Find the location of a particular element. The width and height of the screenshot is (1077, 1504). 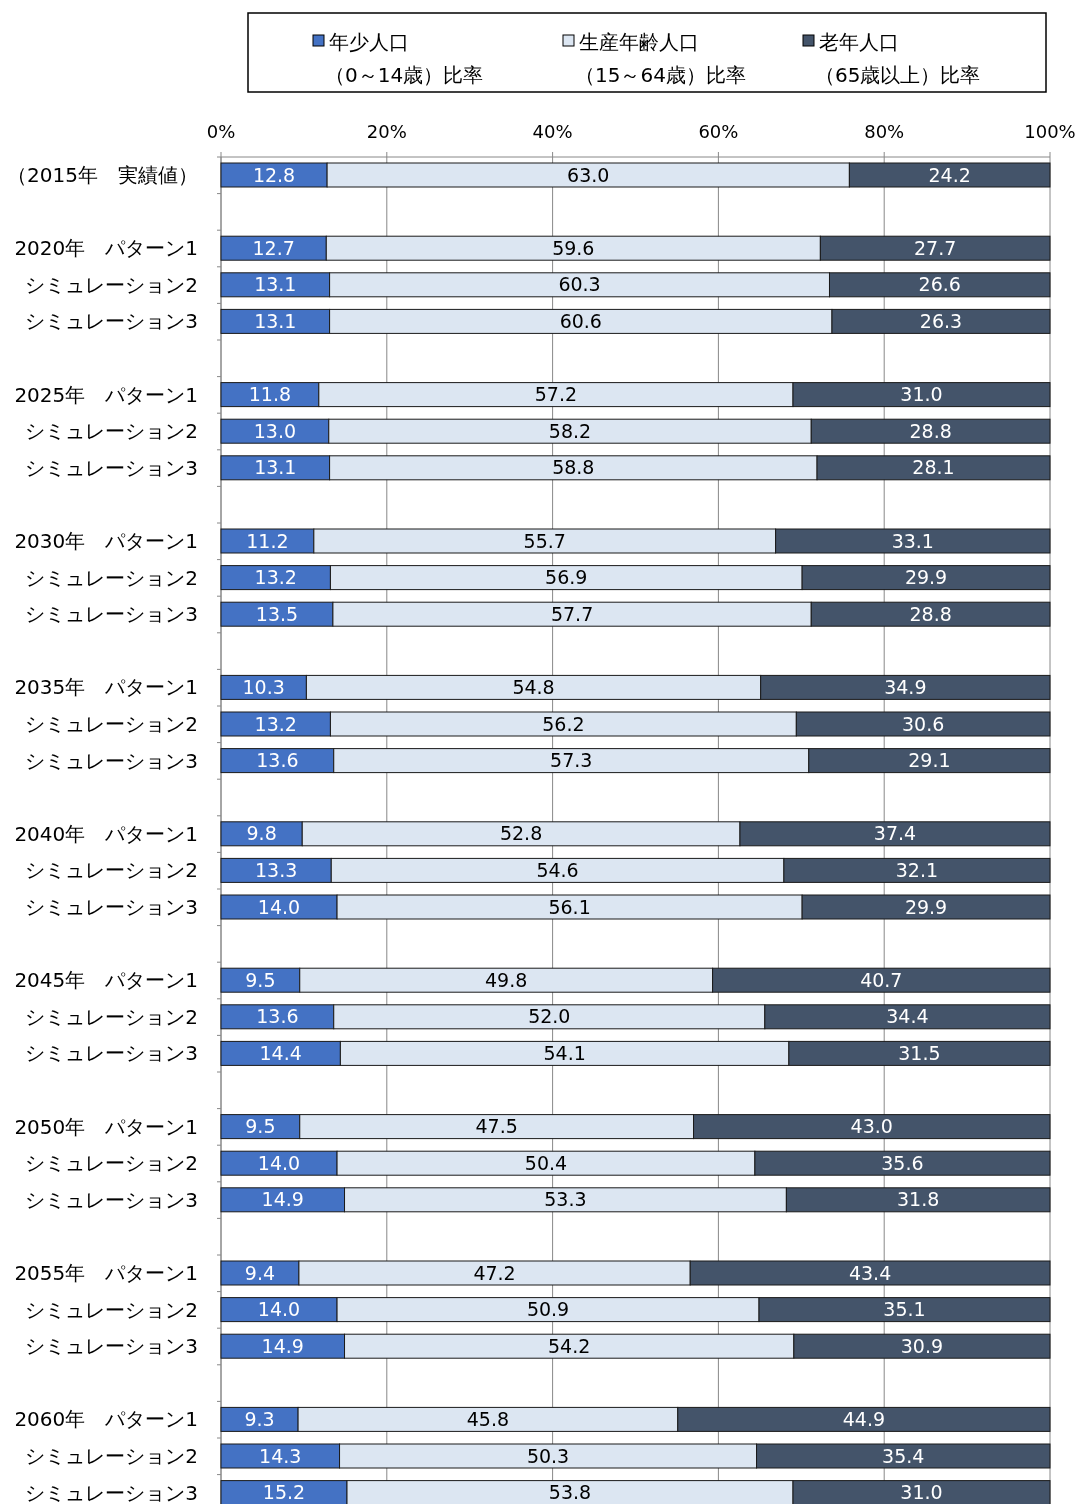

data-label: 31.0 is located at coordinates (921, 394).